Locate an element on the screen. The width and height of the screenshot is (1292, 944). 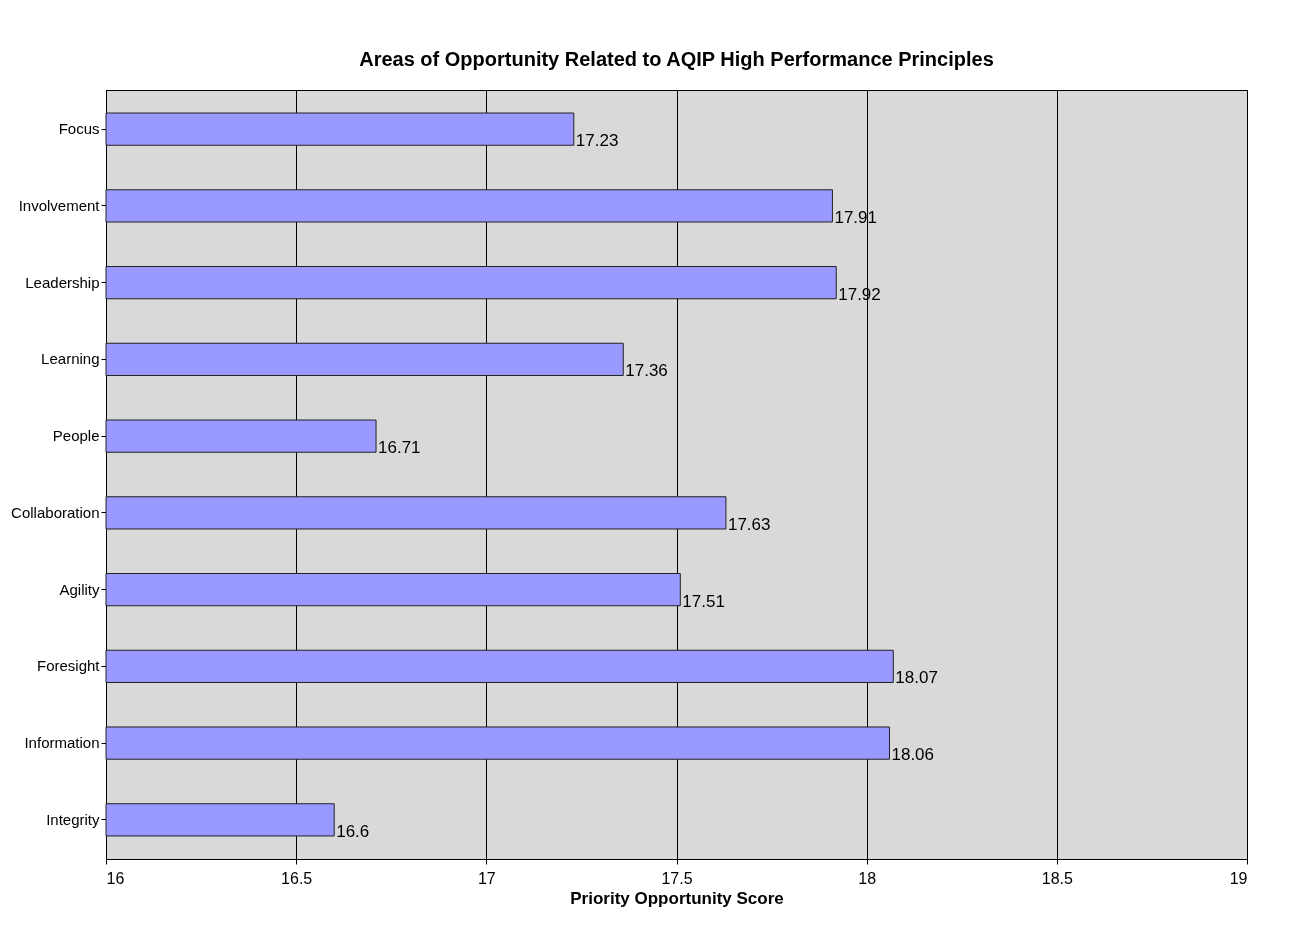
chart-title: Areas of Opportunity Related to AQIP High Performance Principles is located at coordinates (676, 59).